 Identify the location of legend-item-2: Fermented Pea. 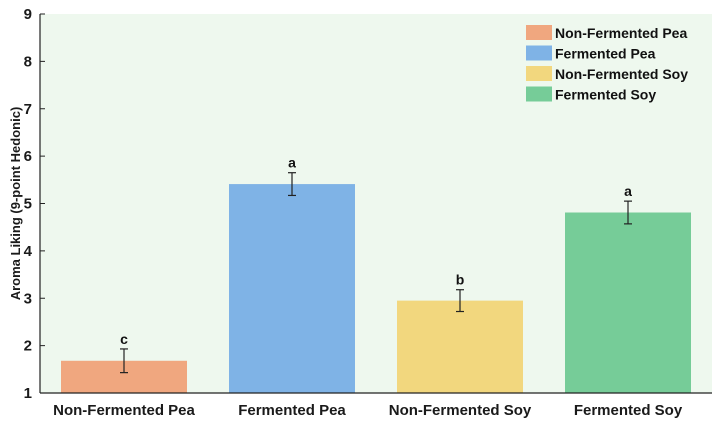
(591, 53).